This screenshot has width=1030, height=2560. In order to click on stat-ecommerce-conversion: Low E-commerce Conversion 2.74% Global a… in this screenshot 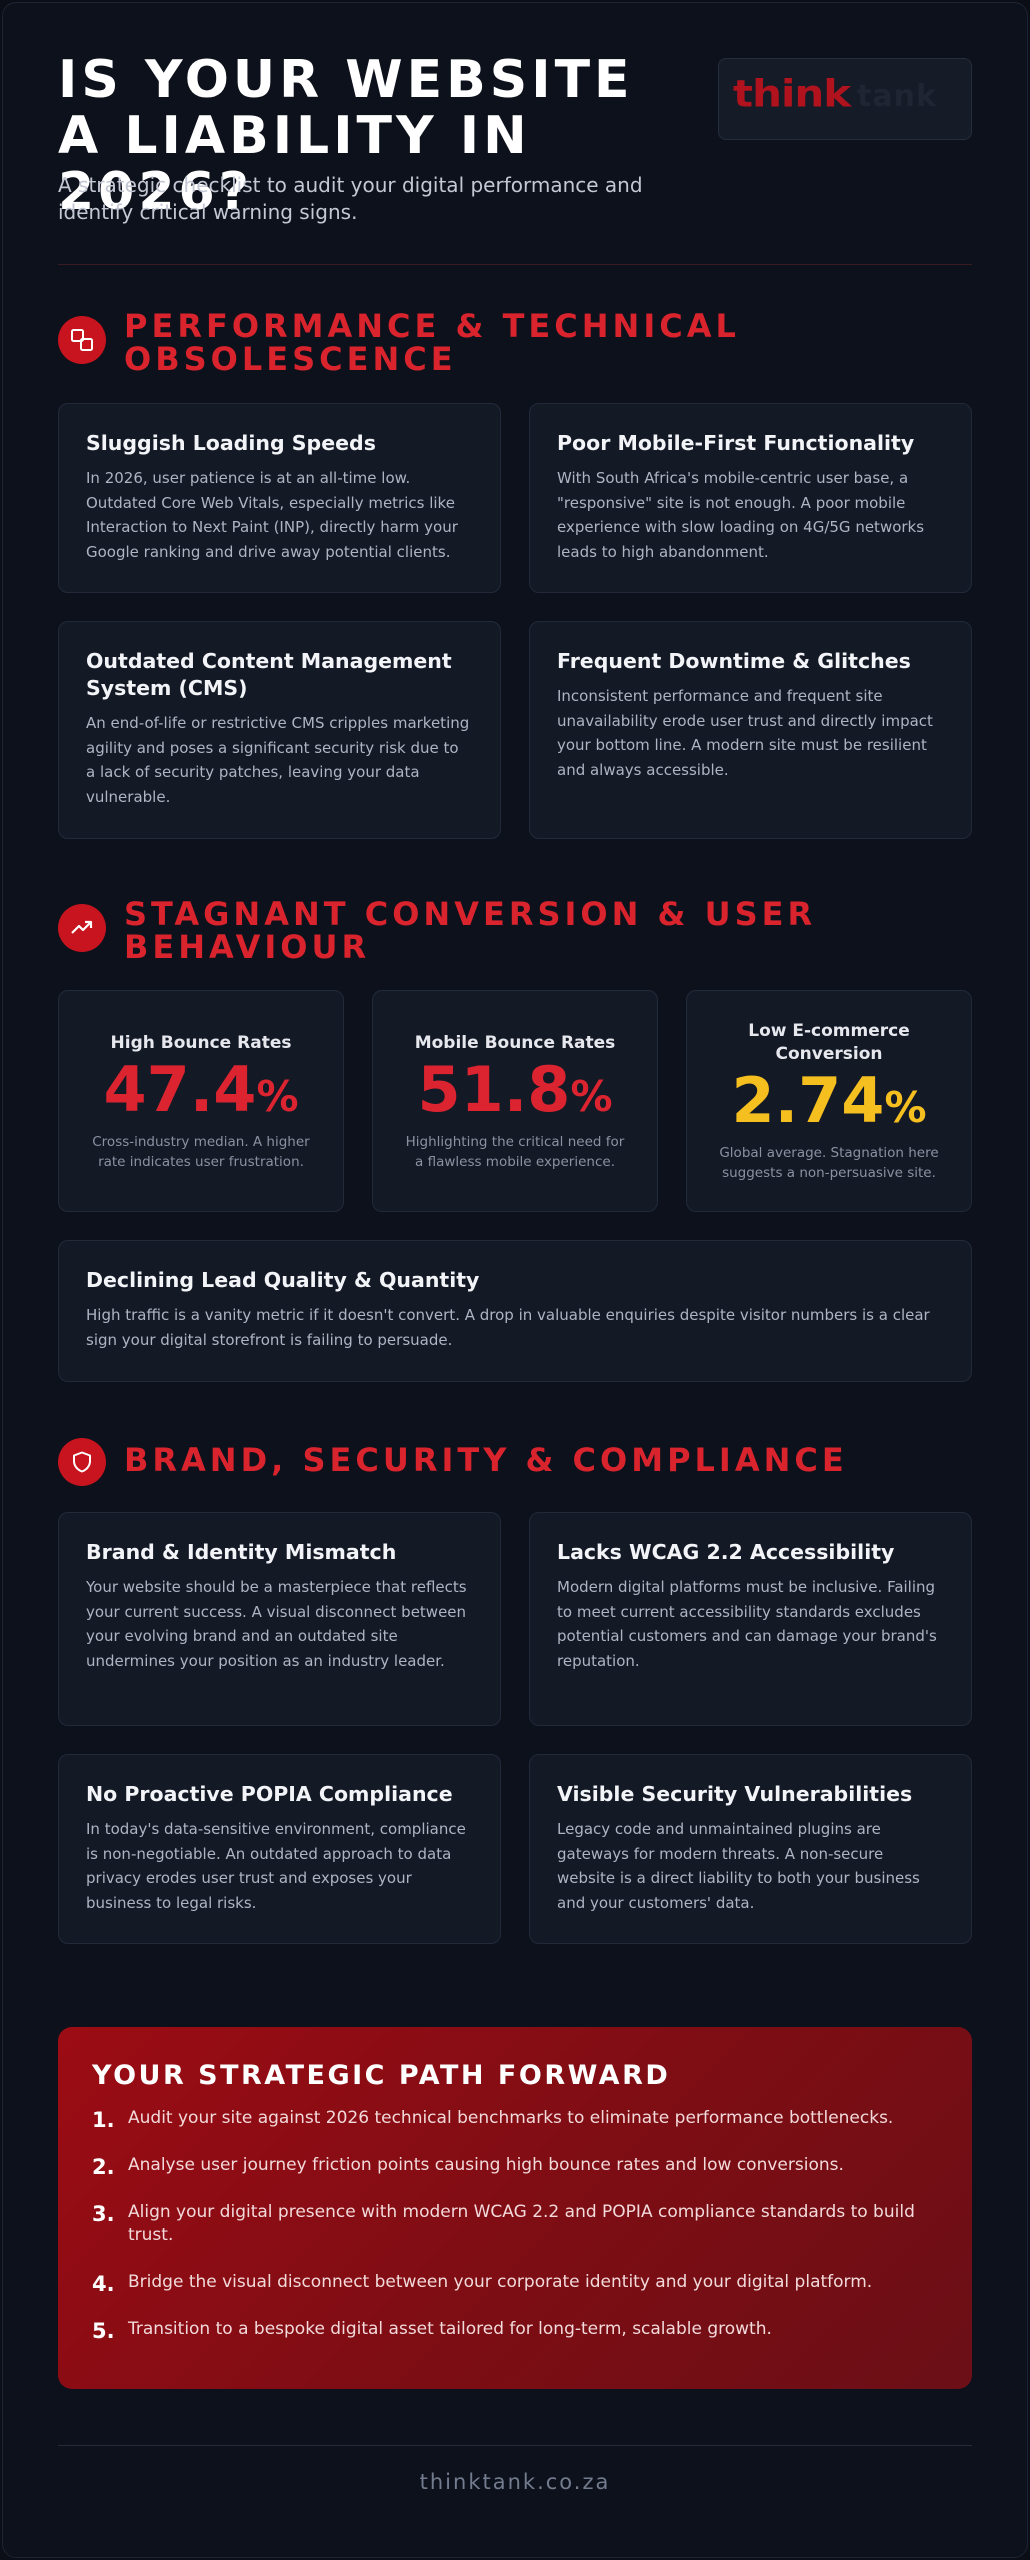, I will do `click(829, 1101)`.